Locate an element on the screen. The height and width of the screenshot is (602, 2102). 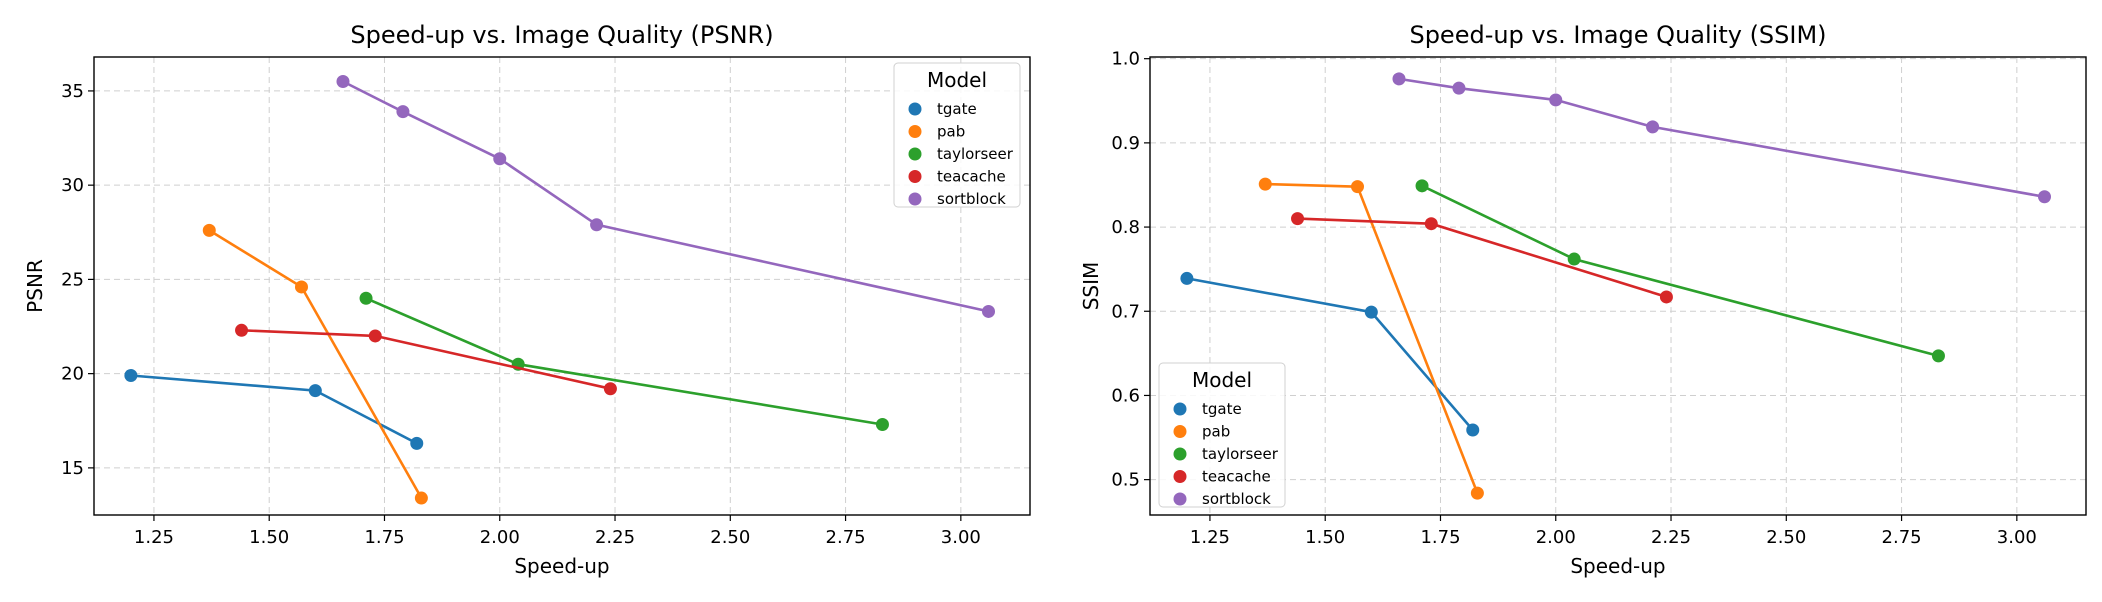
legend-item-teacache: teacache is located at coordinates (1222, 477).